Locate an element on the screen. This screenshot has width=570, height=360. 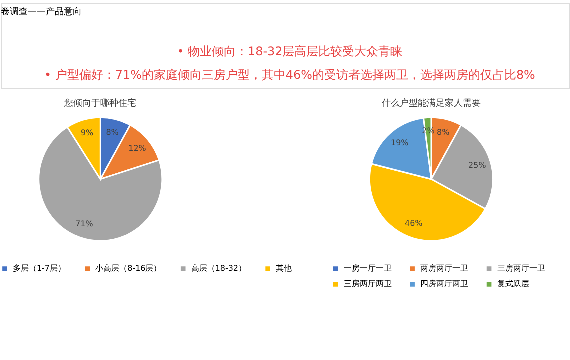
legend-label: 多层（1-7层） is located at coordinates (39, 268).